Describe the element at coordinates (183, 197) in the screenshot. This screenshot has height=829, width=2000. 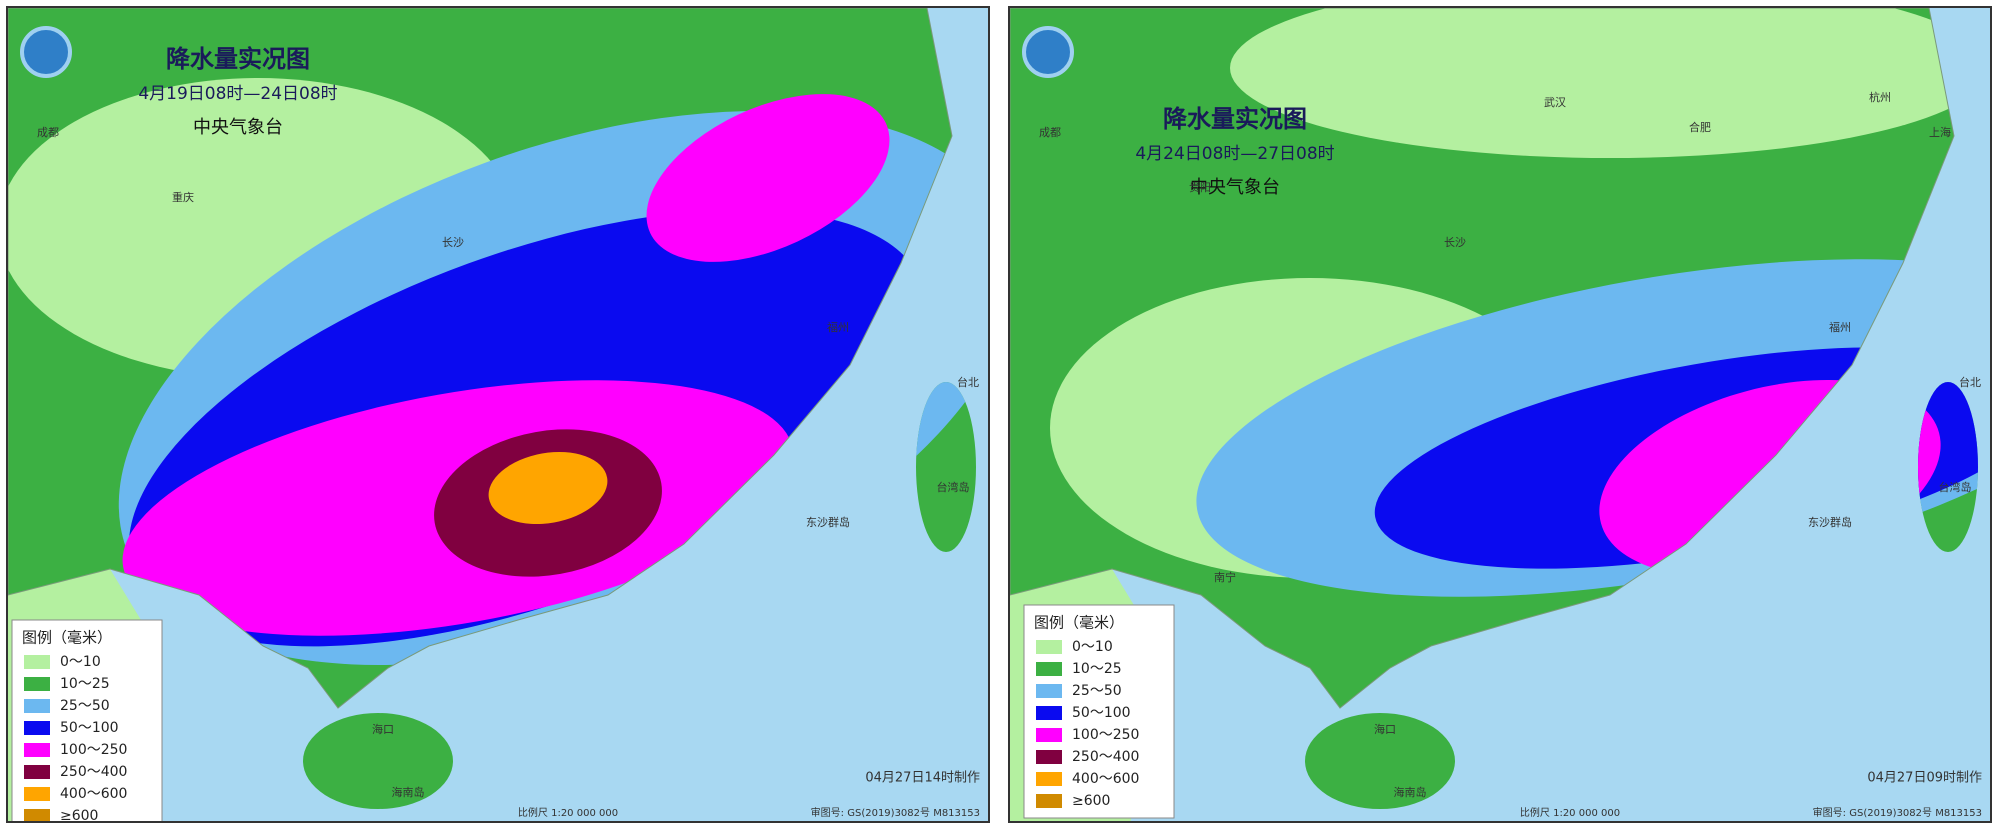
I see `place-label: 重庆` at that location.